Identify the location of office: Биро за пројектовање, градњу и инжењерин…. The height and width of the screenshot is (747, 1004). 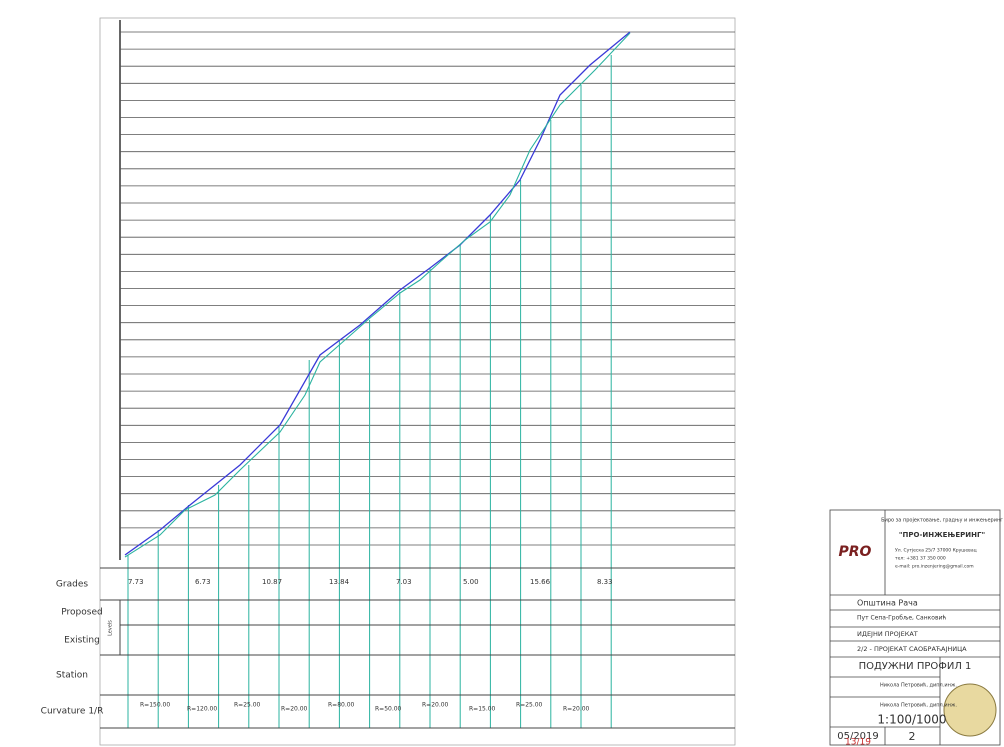
(942, 521).